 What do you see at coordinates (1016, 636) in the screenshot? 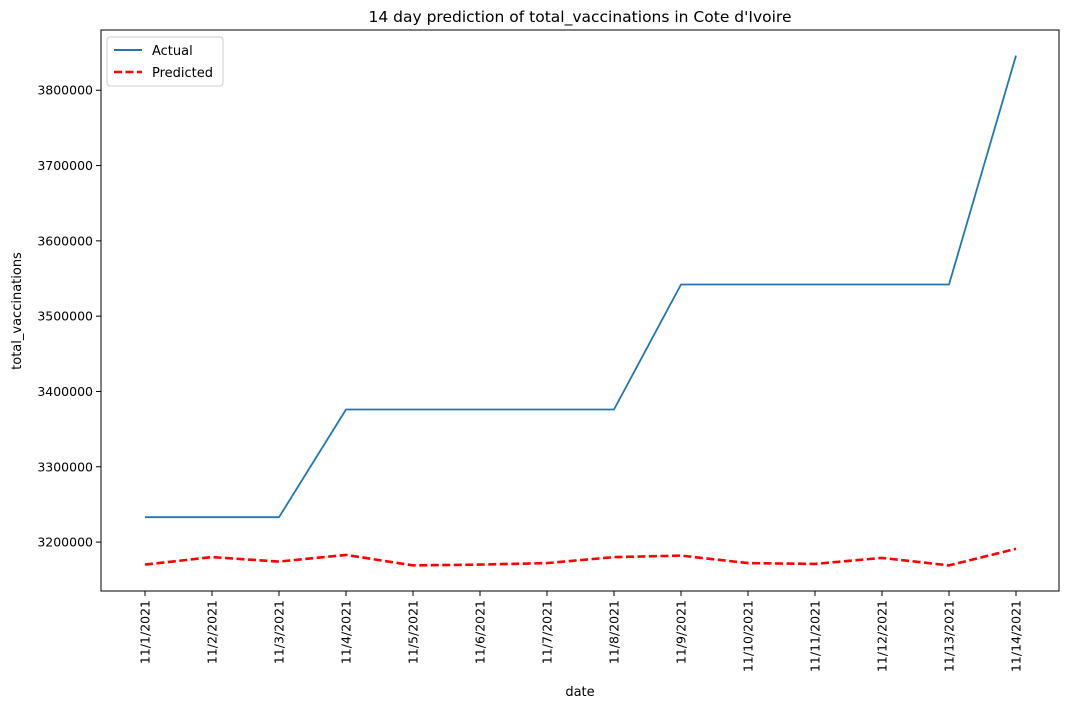
I see `x-tick-label: 11/14/2021` at bounding box center [1016, 636].